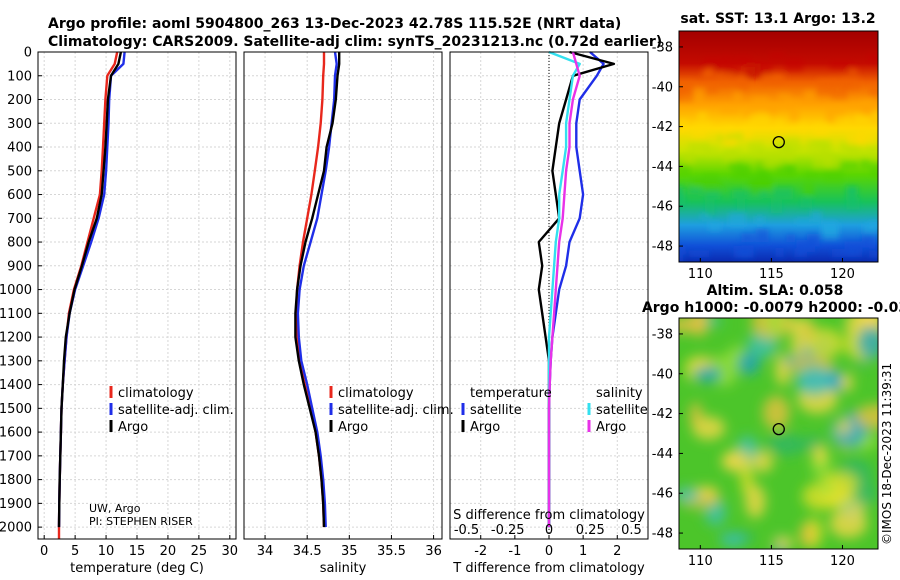  Describe the element at coordinates (19, 76) in the screenshot. I see `y-tick-label: 100` at that location.